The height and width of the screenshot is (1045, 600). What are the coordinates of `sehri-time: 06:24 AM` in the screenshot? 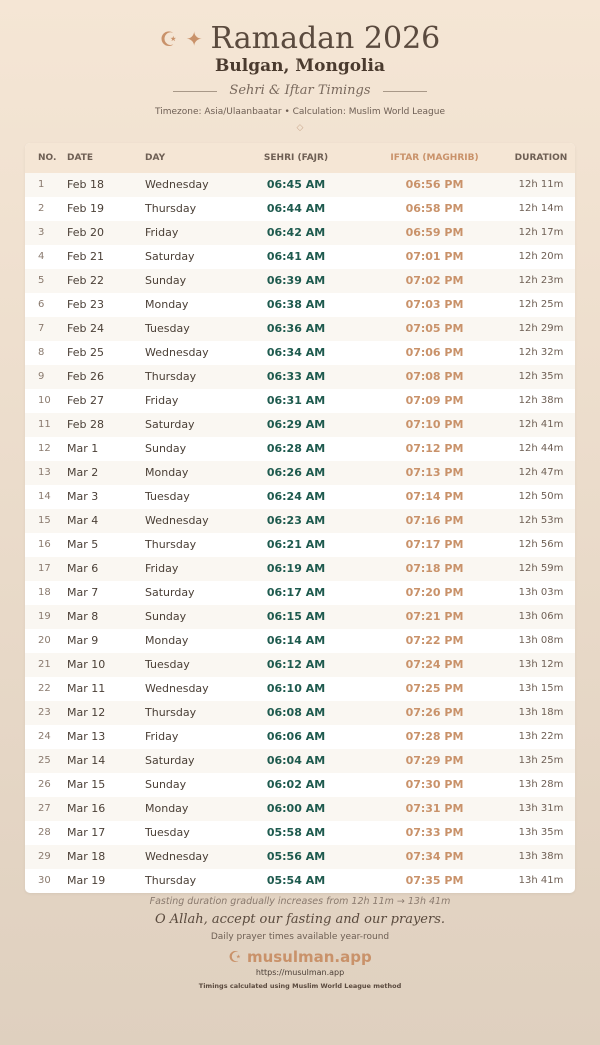 It's located at (296, 496).